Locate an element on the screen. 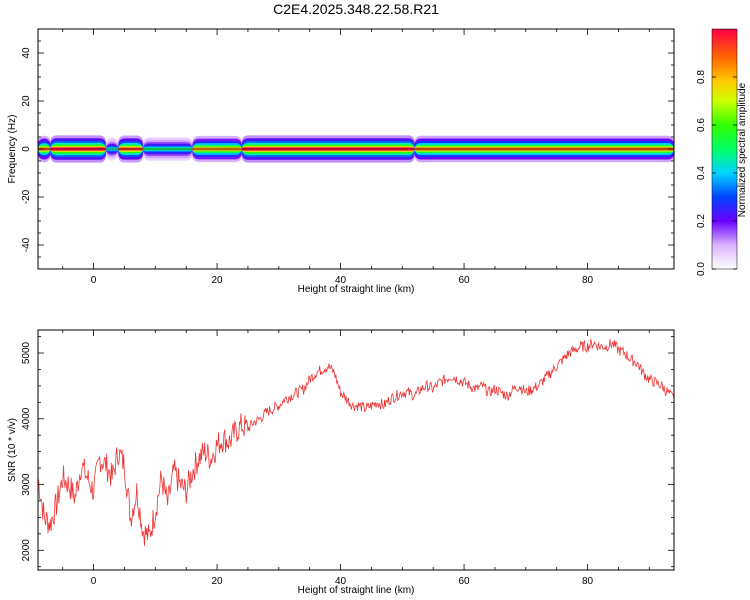 The height and width of the screenshot is (600, 750). y-tick-label: 2000 is located at coordinates (26, 550).